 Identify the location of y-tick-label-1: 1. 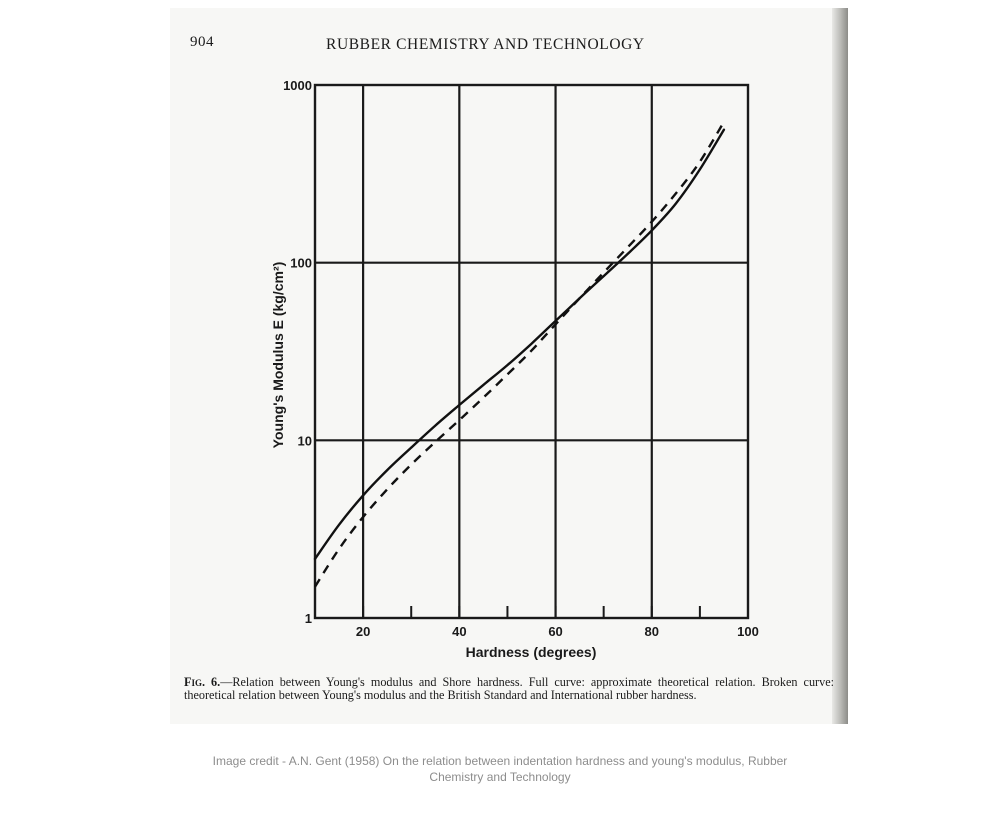
(308, 618).